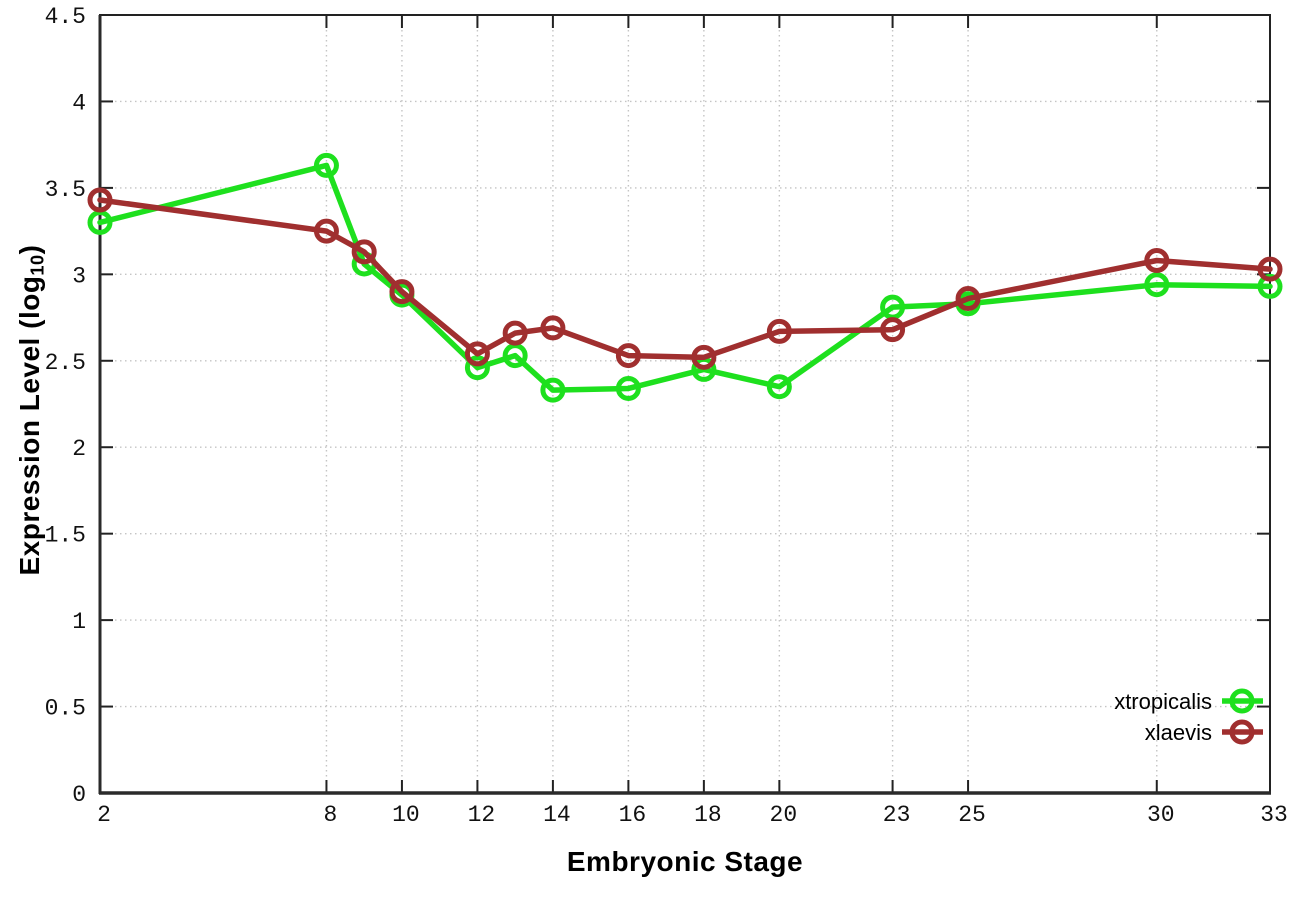 This screenshot has width=1296, height=907. Describe the element at coordinates (65, 709) in the screenshot. I see `y-tick-label: 0.5` at that location.